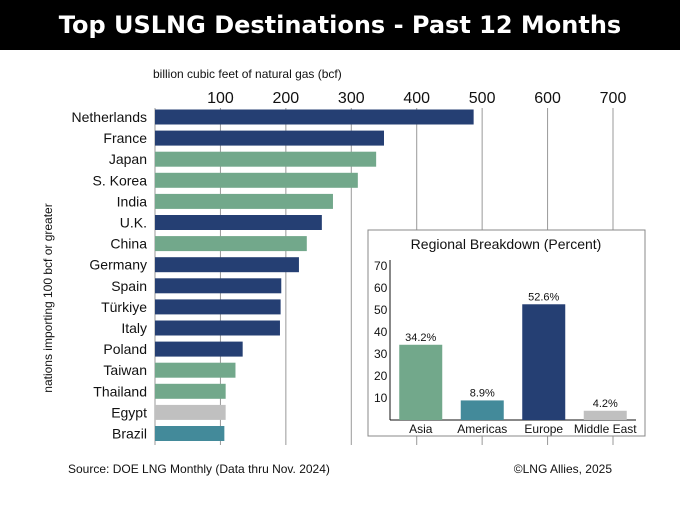 Image resolution: width=680 pixels, height=510 pixels. Describe the element at coordinates (128, 159) in the screenshot. I see `category-label: Japan` at that location.